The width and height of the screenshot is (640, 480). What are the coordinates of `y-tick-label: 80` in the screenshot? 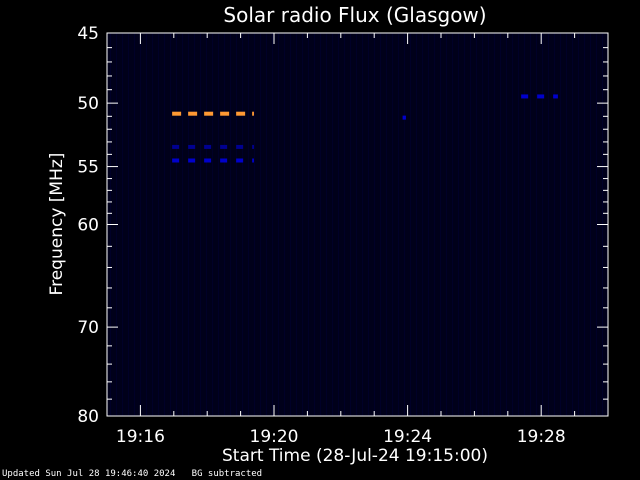 It's located at (88, 417).